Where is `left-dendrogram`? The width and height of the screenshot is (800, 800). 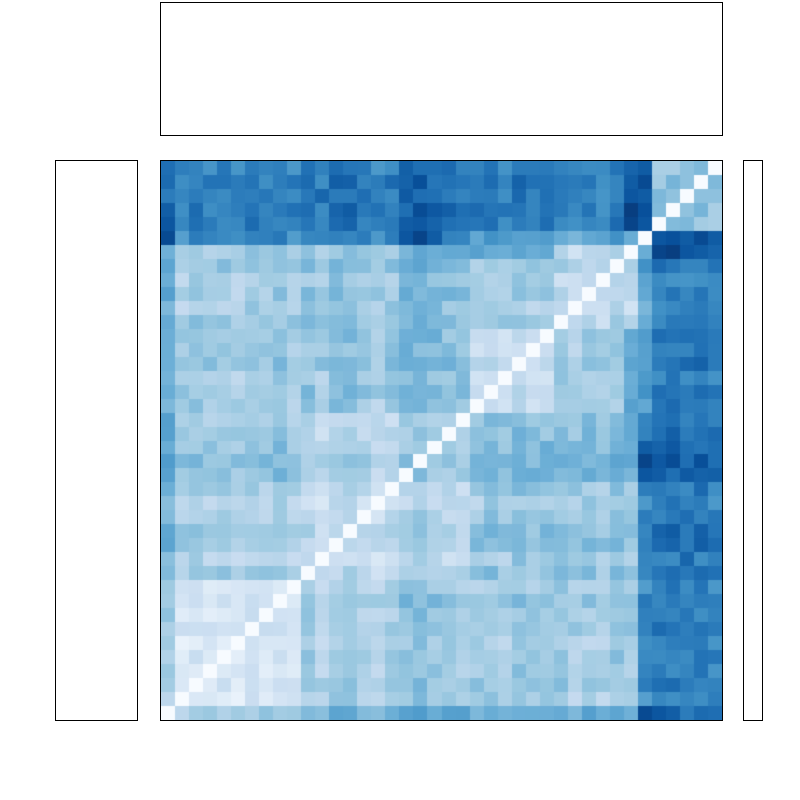 left-dendrogram is located at coordinates (96, 440).